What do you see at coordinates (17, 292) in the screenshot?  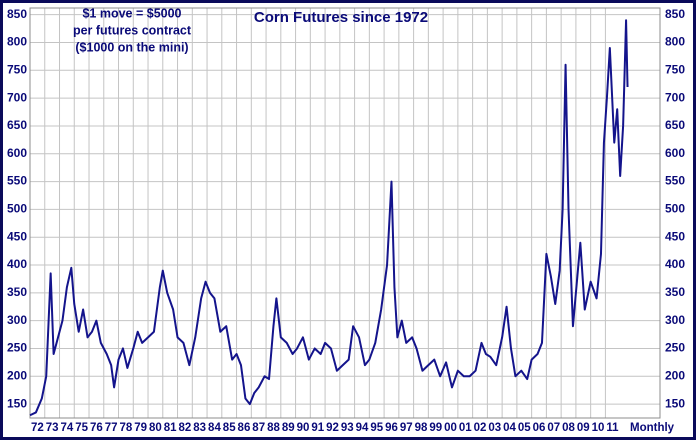 I see `y-tick-label: 350` at bounding box center [17, 292].